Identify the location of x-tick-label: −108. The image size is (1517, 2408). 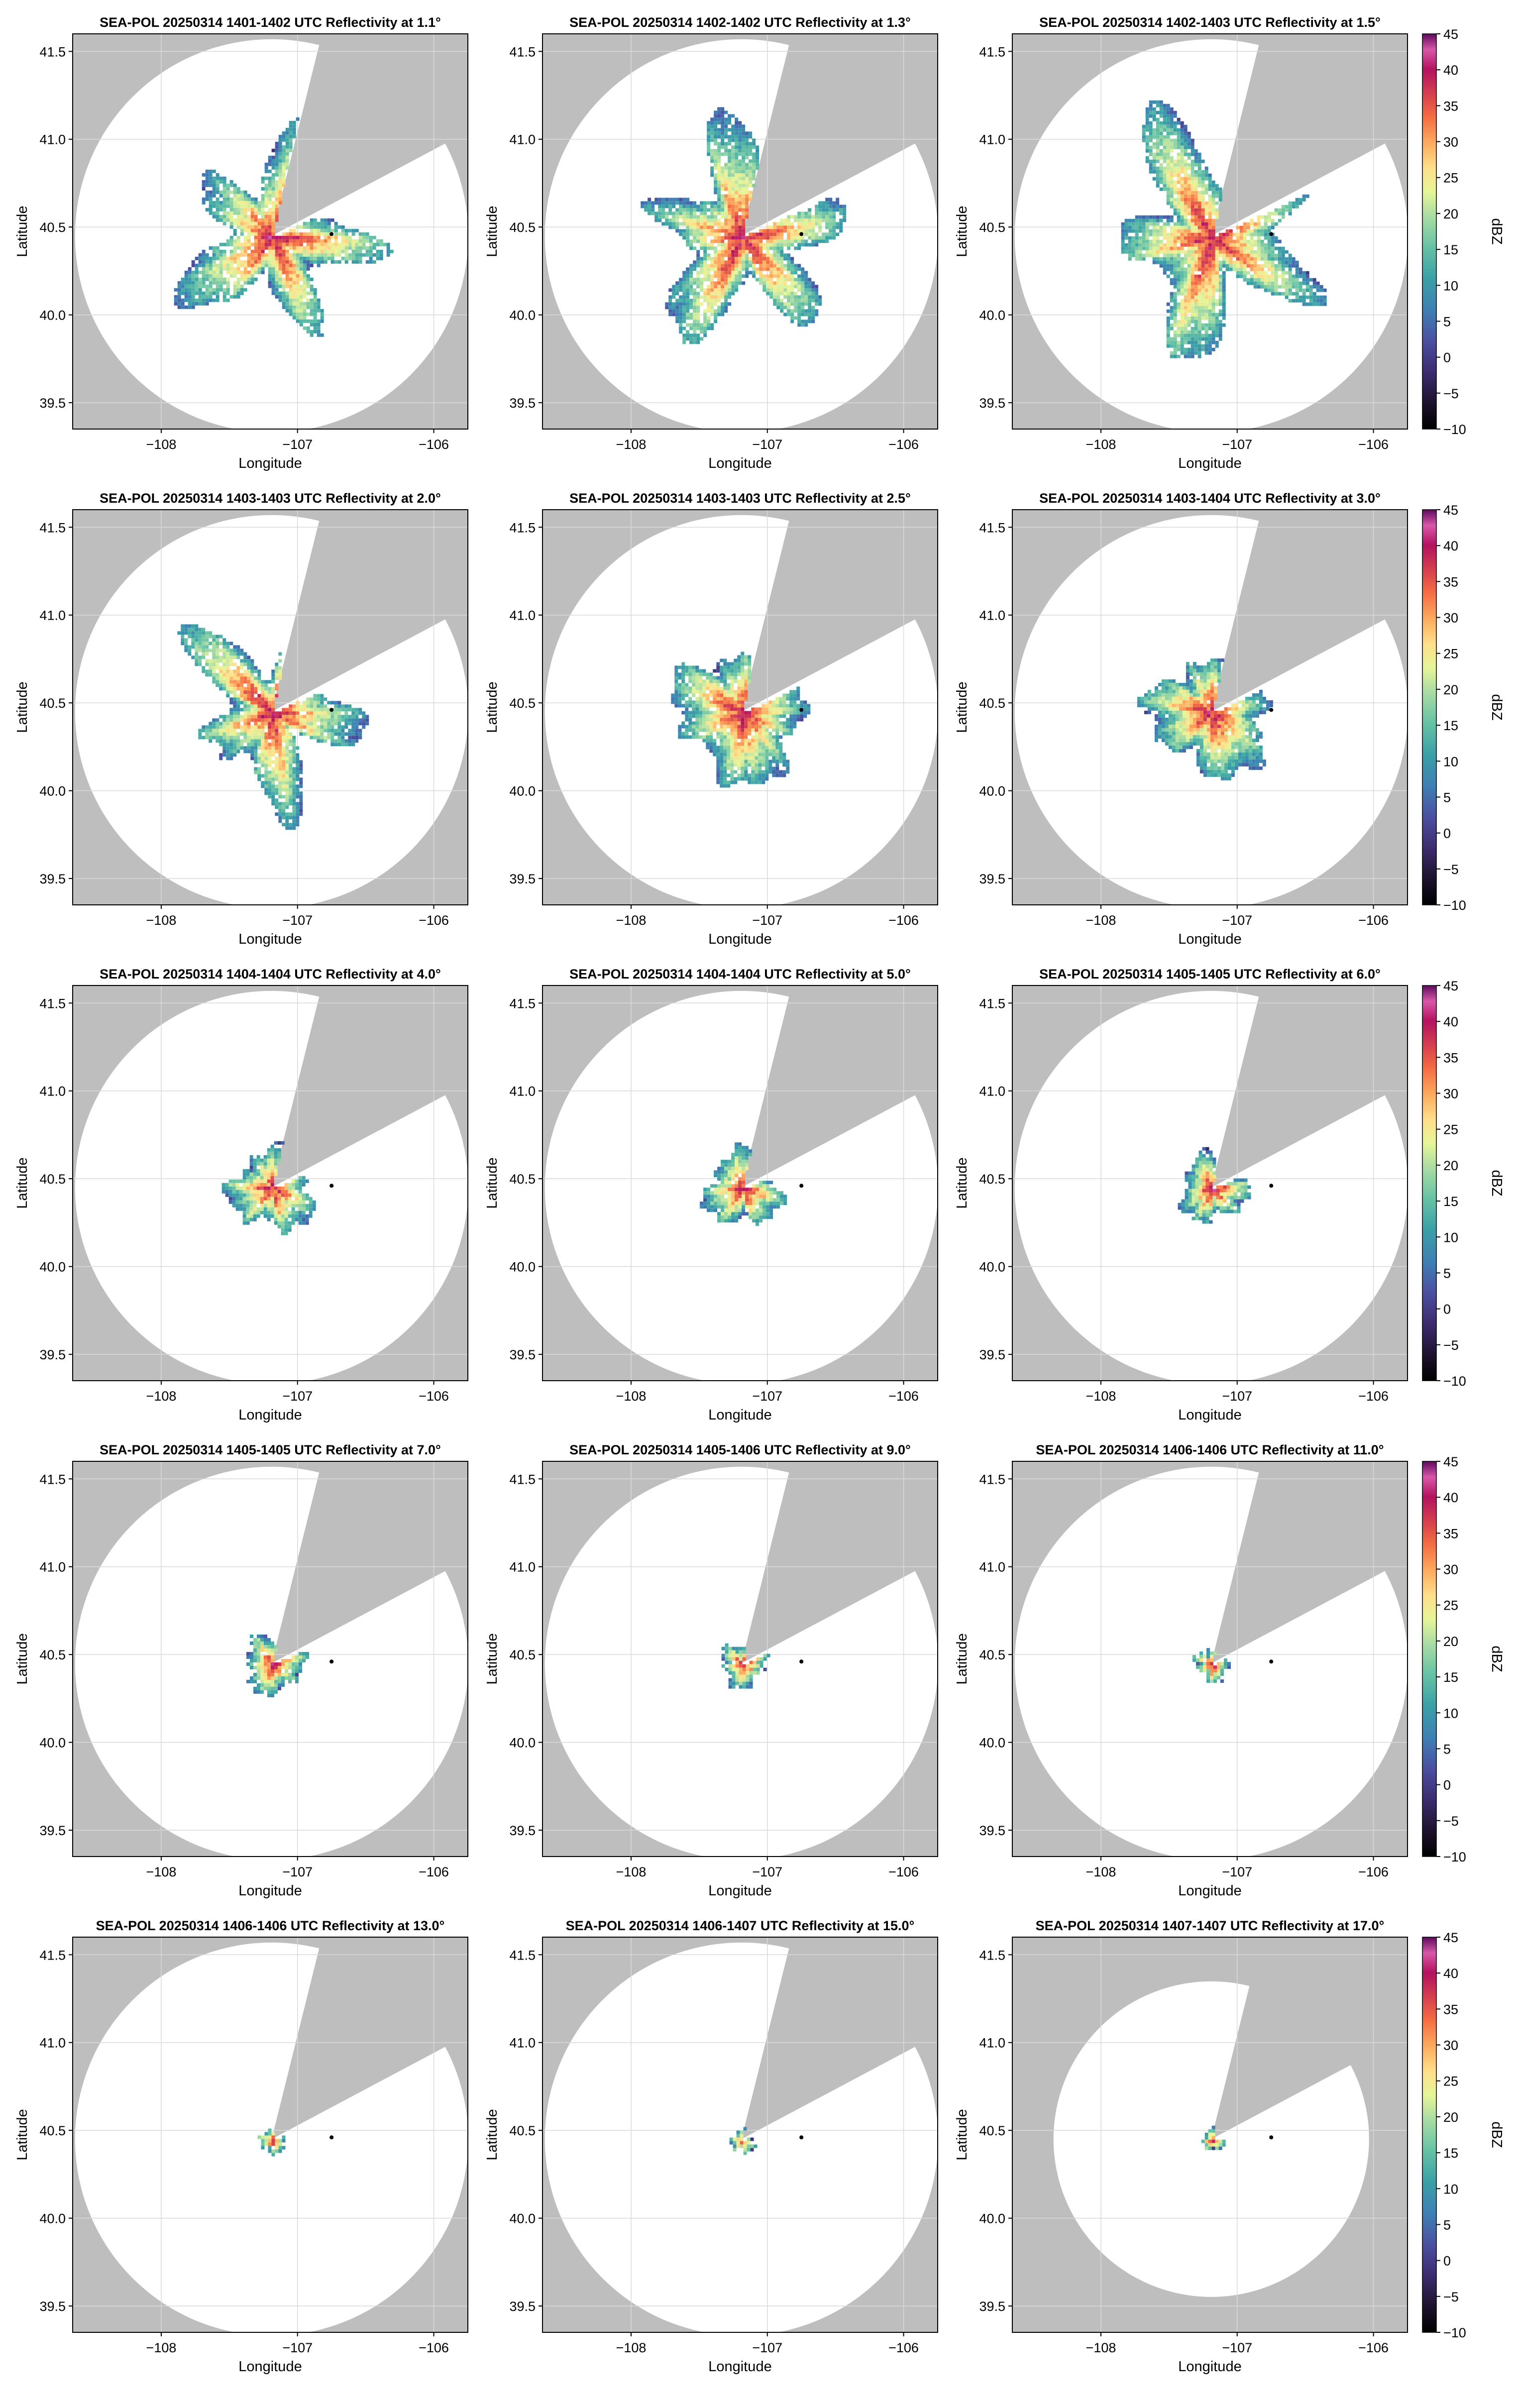
(162, 444).